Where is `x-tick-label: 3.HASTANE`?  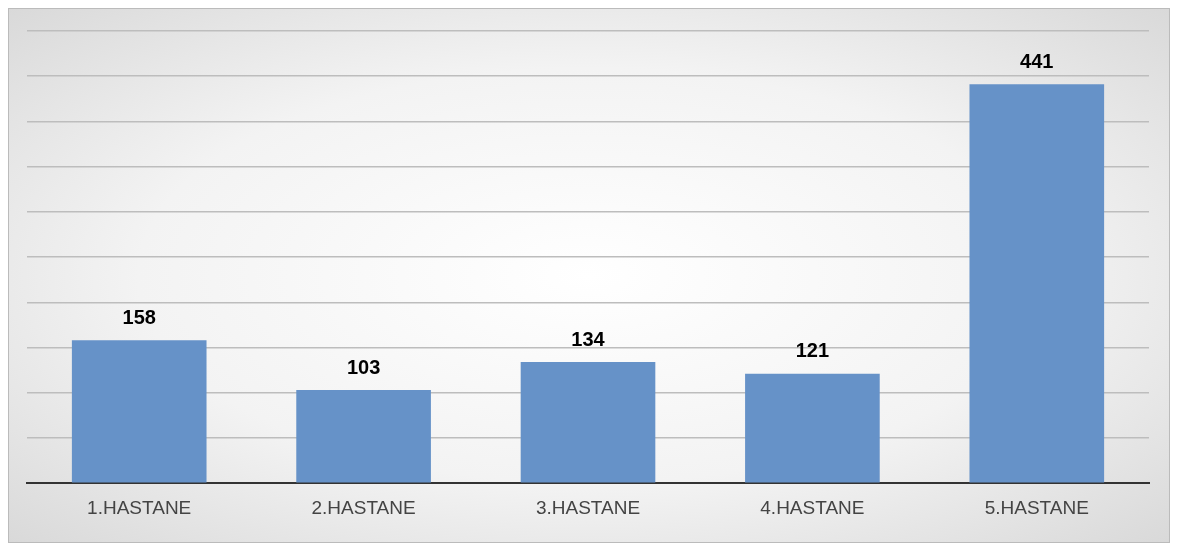 x-tick-label: 3.HASTANE is located at coordinates (588, 507).